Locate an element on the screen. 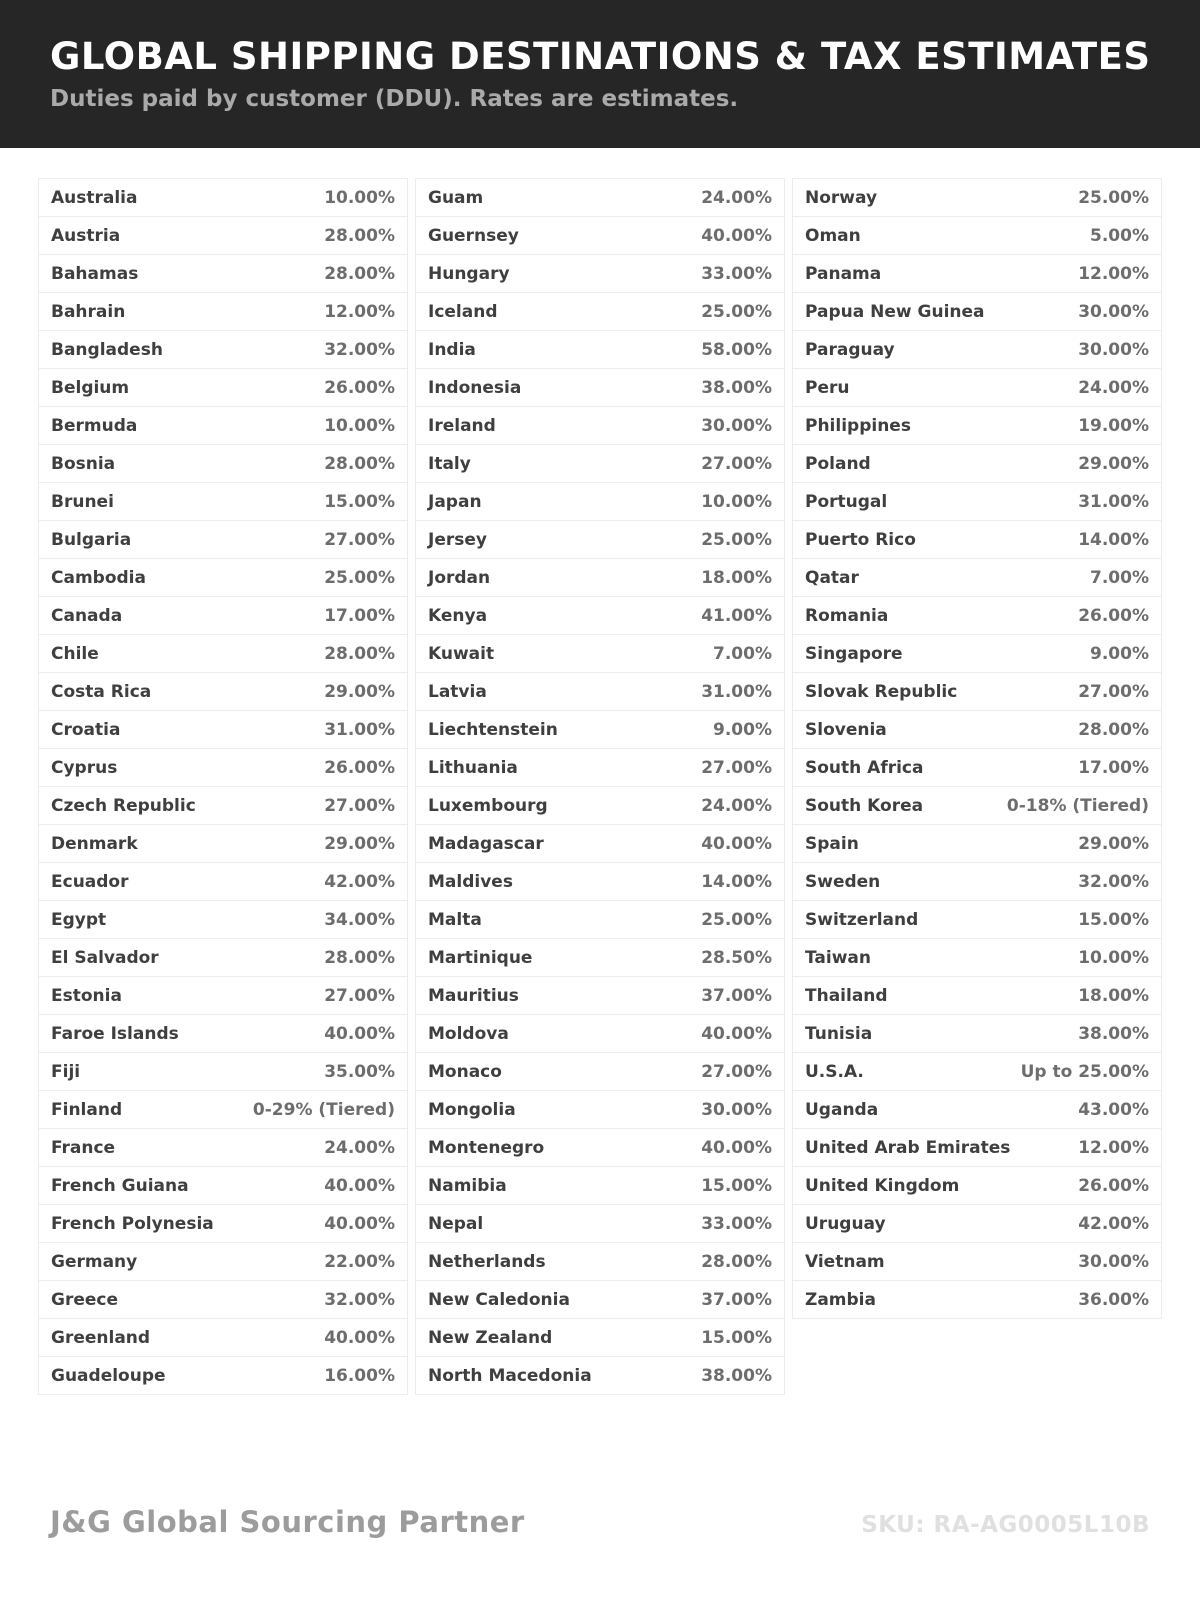 The width and height of the screenshot is (1200, 1600). rate-value: 58.00% is located at coordinates (736, 349).